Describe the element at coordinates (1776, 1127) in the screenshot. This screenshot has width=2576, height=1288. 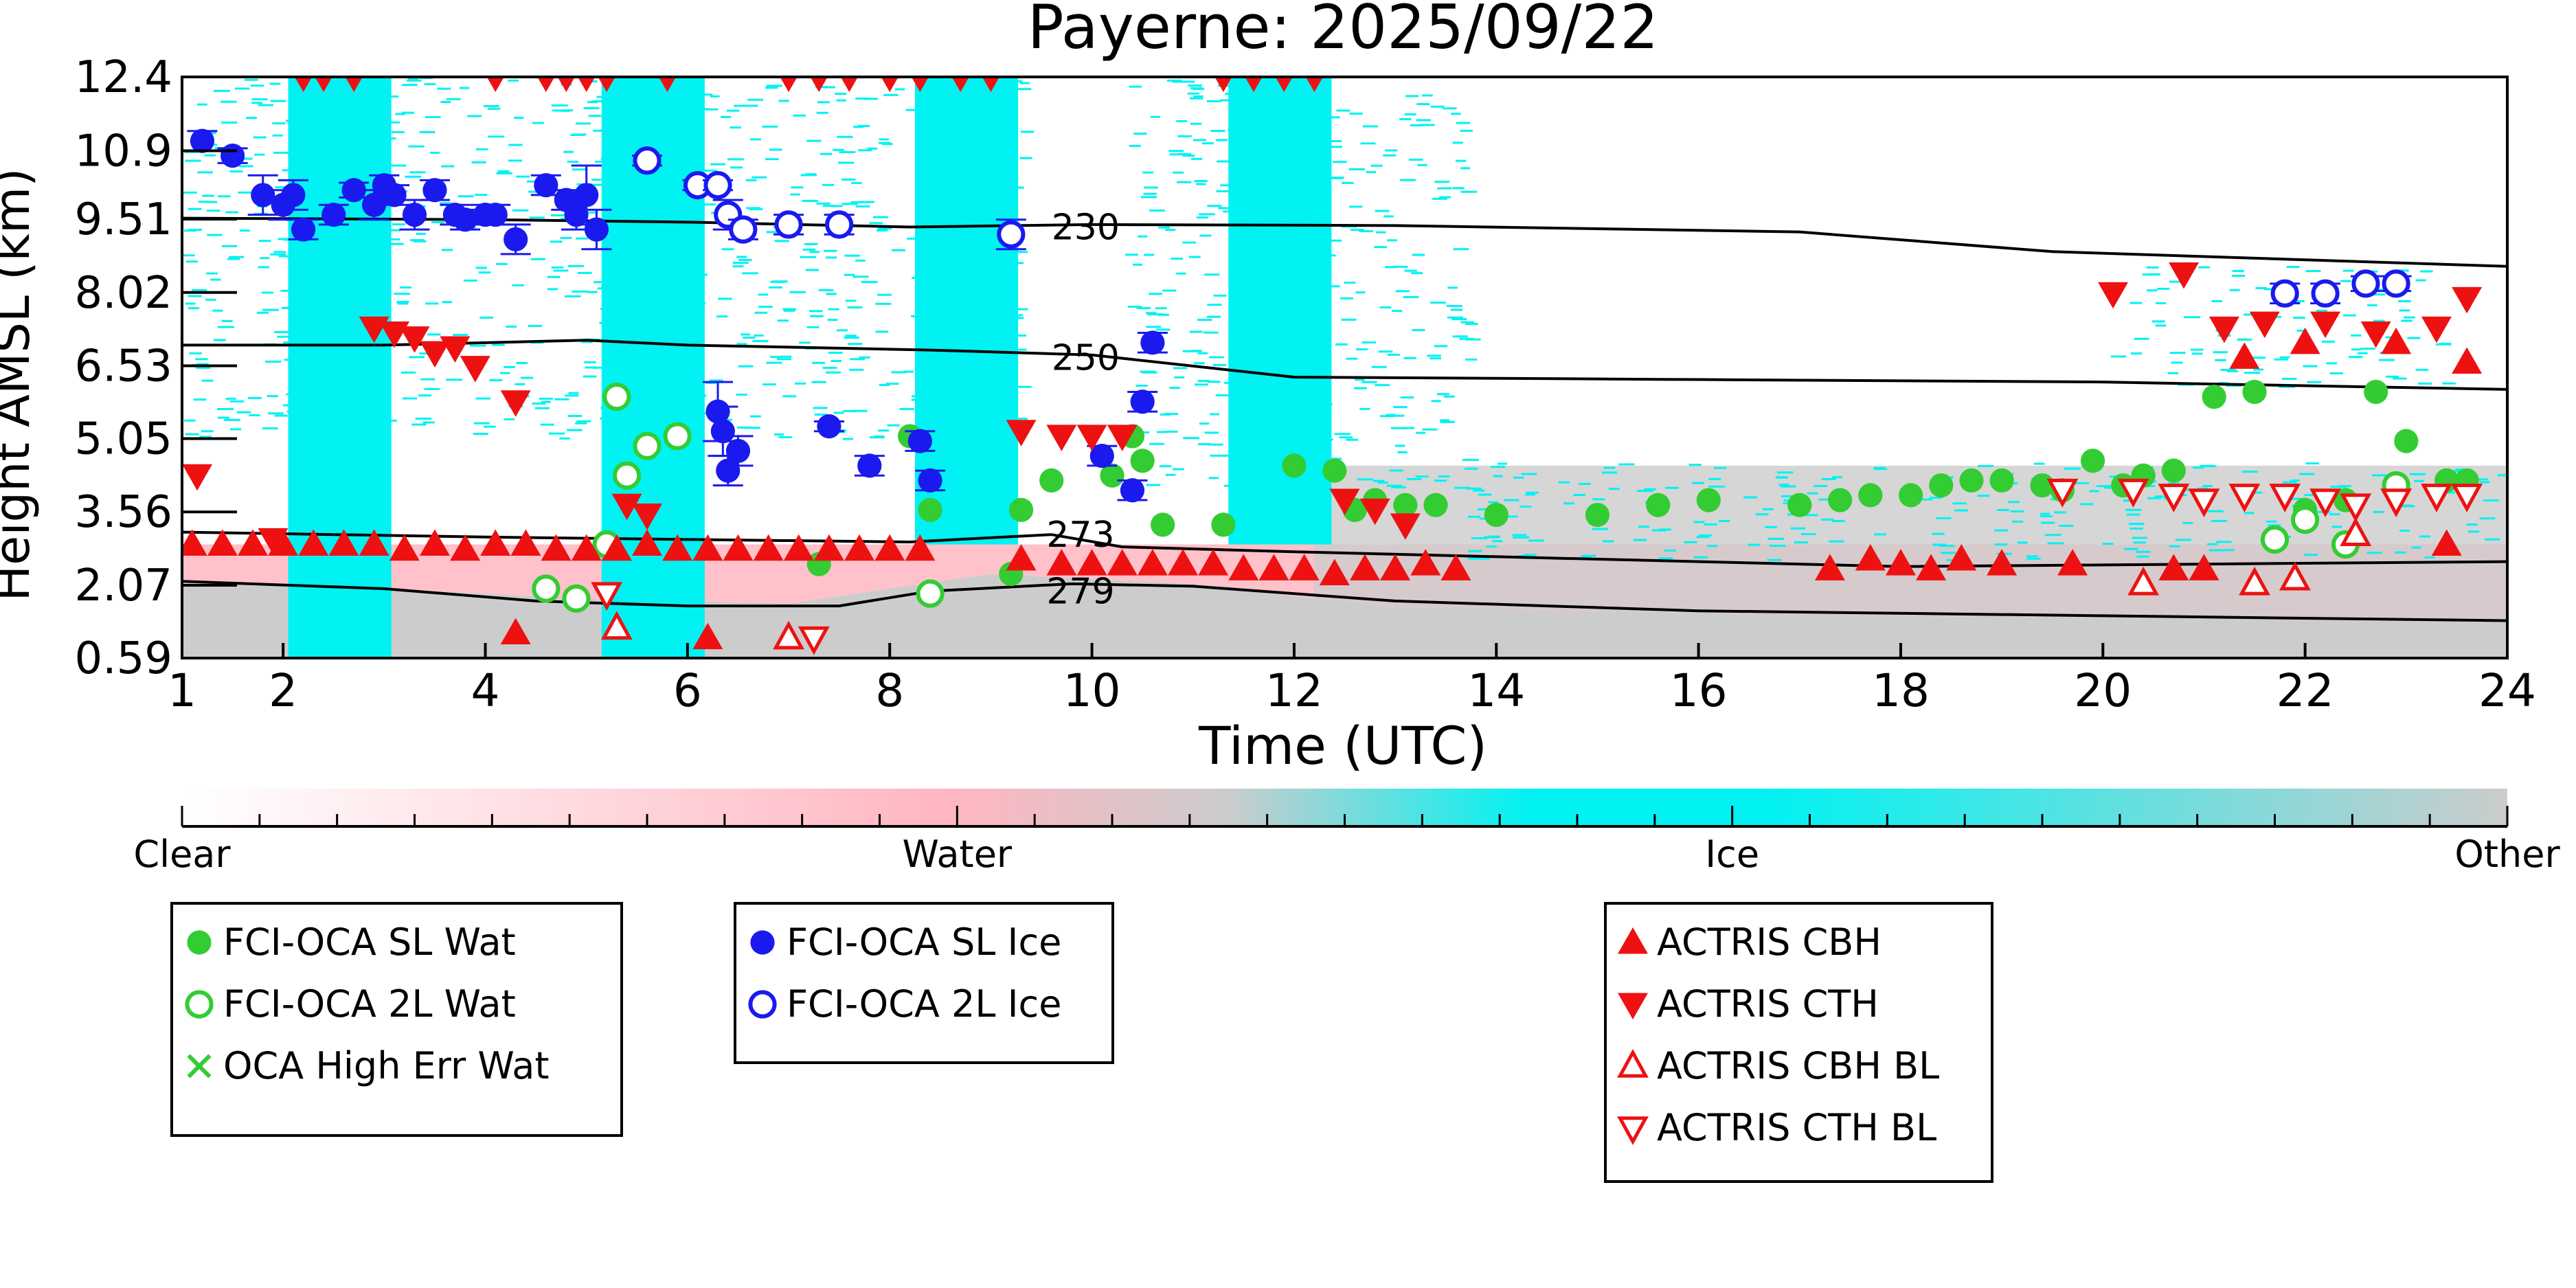
I see `legend-entry: ACTRIS CTH BL` at that location.